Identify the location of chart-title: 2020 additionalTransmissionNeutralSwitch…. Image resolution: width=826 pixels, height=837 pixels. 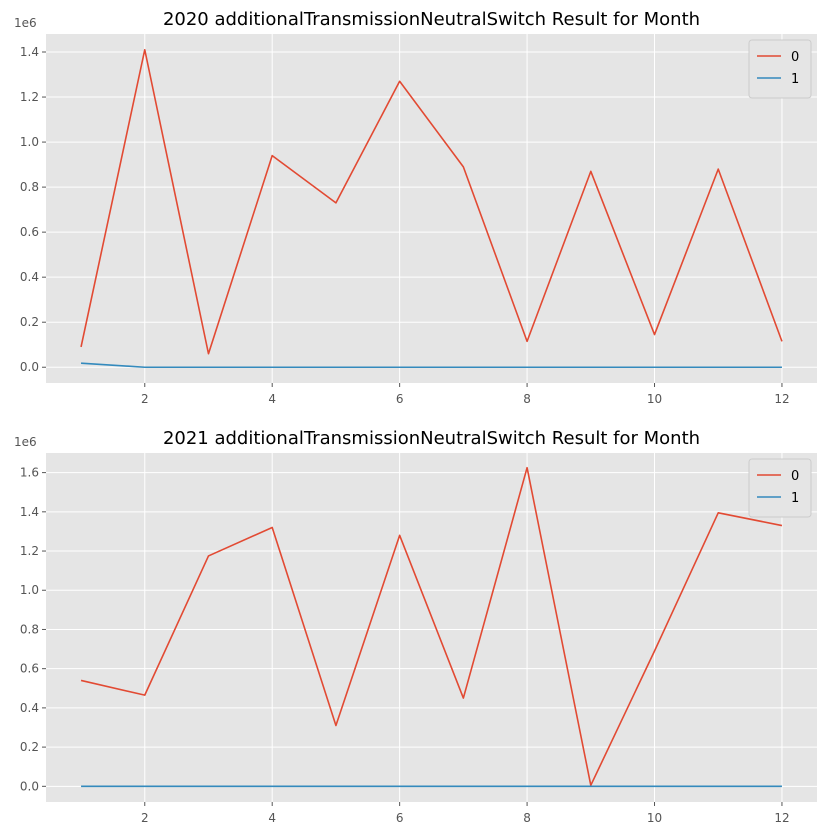
(431, 19).